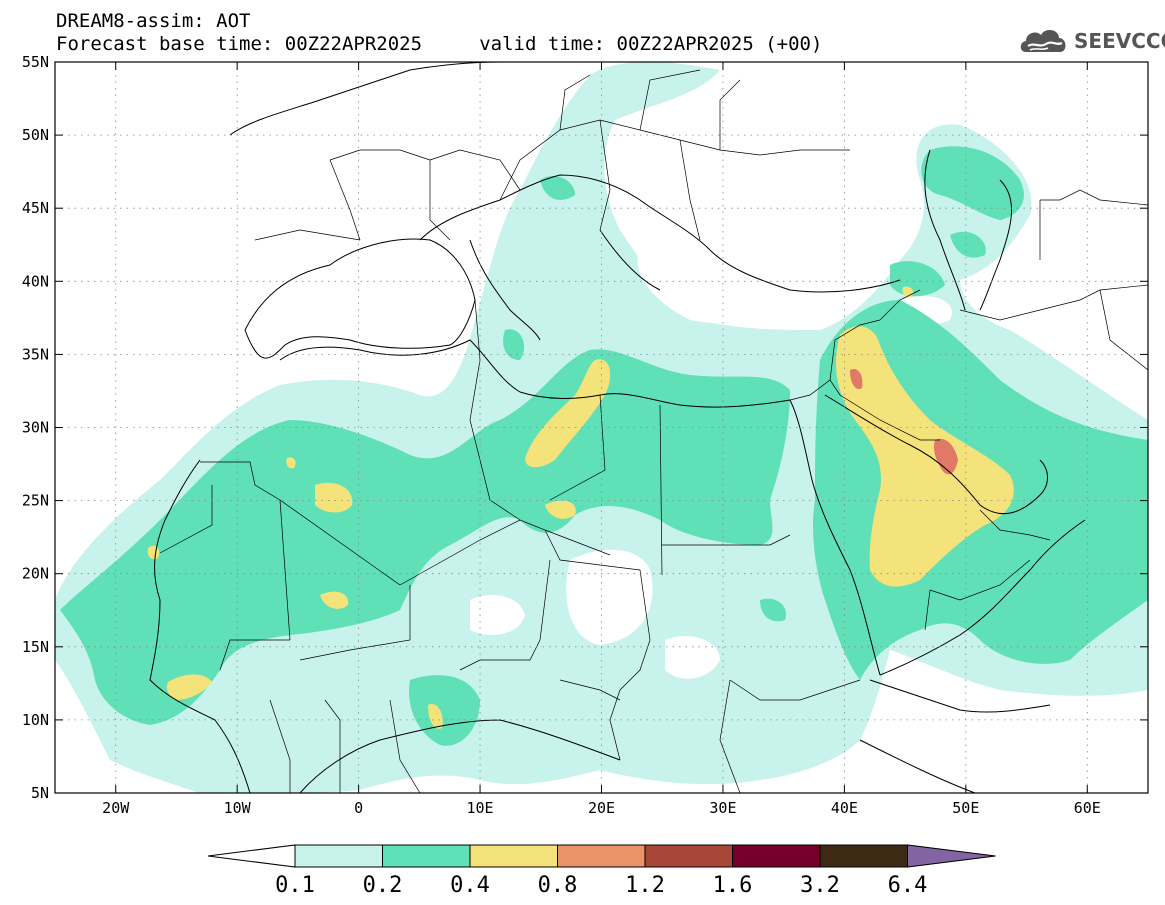 The width and height of the screenshot is (1165, 905). What do you see at coordinates (295, 885) in the screenshot?
I see `colorbar-label: 0.1` at bounding box center [295, 885].